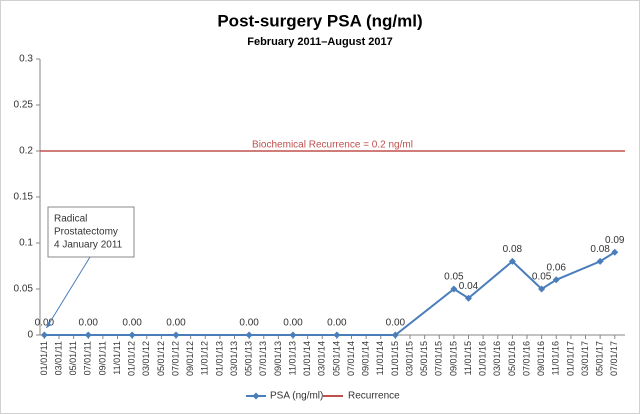 This screenshot has height=414, width=640. Describe the element at coordinates (483, 358) in the screenshot. I see `x-tick-label: 01/01/16` at that location.